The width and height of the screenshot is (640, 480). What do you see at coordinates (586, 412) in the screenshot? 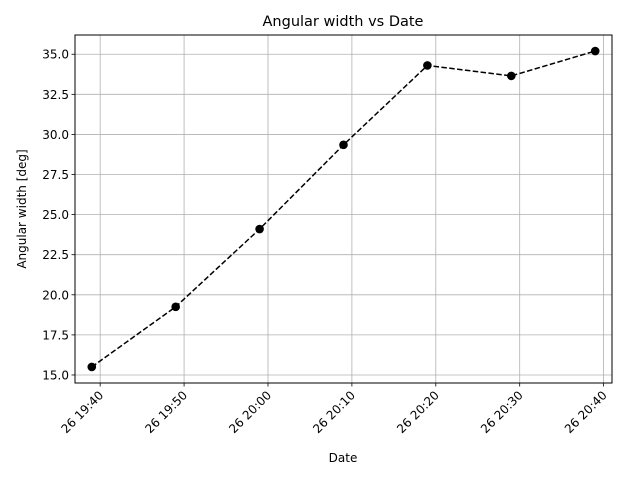
I see `x-tick-label: 26 20:40` at bounding box center [586, 412].